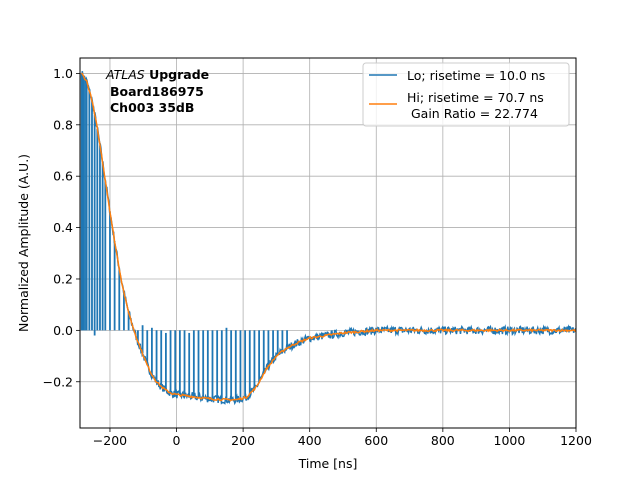 The width and height of the screenshot is (640, 480). I want to click on annotation-box: ATLAS Upgrade Board186975 Ch003 35dB, so click(157, 91).